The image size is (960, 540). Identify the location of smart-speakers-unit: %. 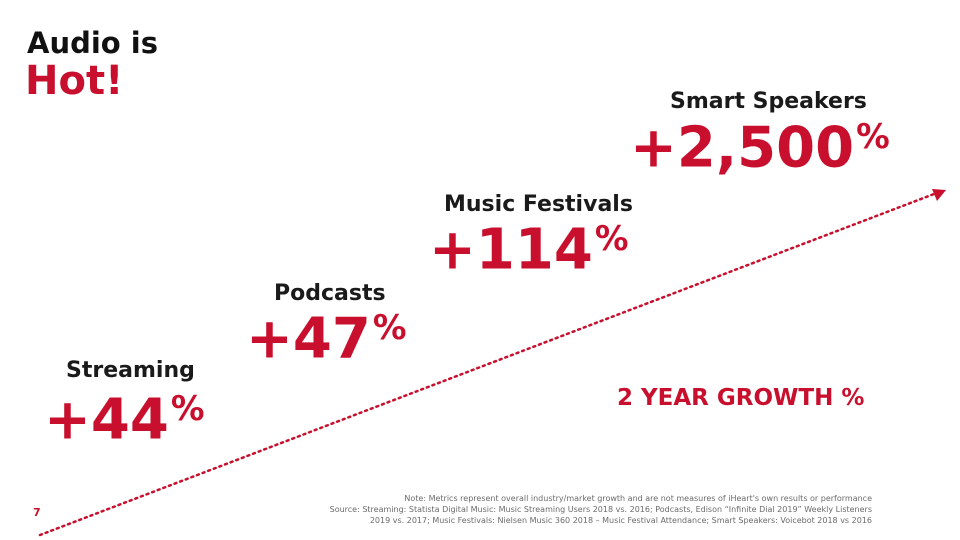
(873, 136).